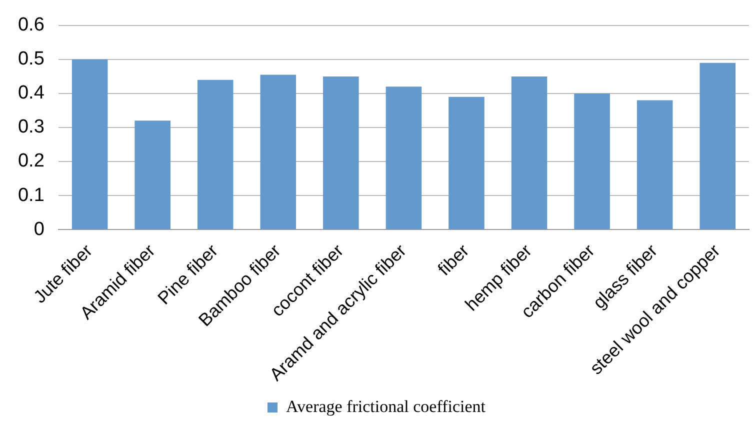 The width and height of the screenshot is (753, 426). What do you see at coordinates (31, 127) in the screenshot?
I see `y-tick-label: 0.3` at bounding box center [31, 127].